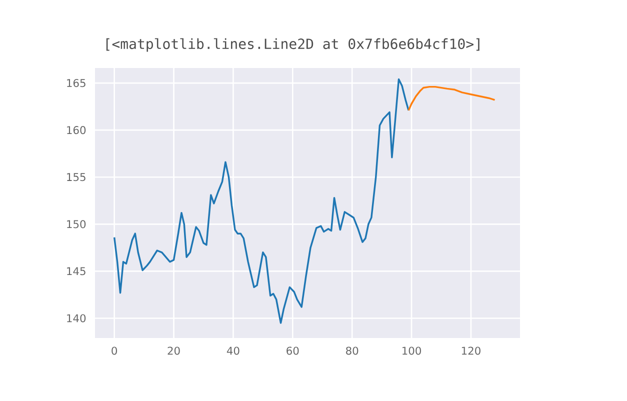 Image resolution: width=627 pixels, height=401 pixels. What do you see at coordinates (76, 83) in the screenshot?
I see `y-tick-label: 165` at bounding box center [76, 83].